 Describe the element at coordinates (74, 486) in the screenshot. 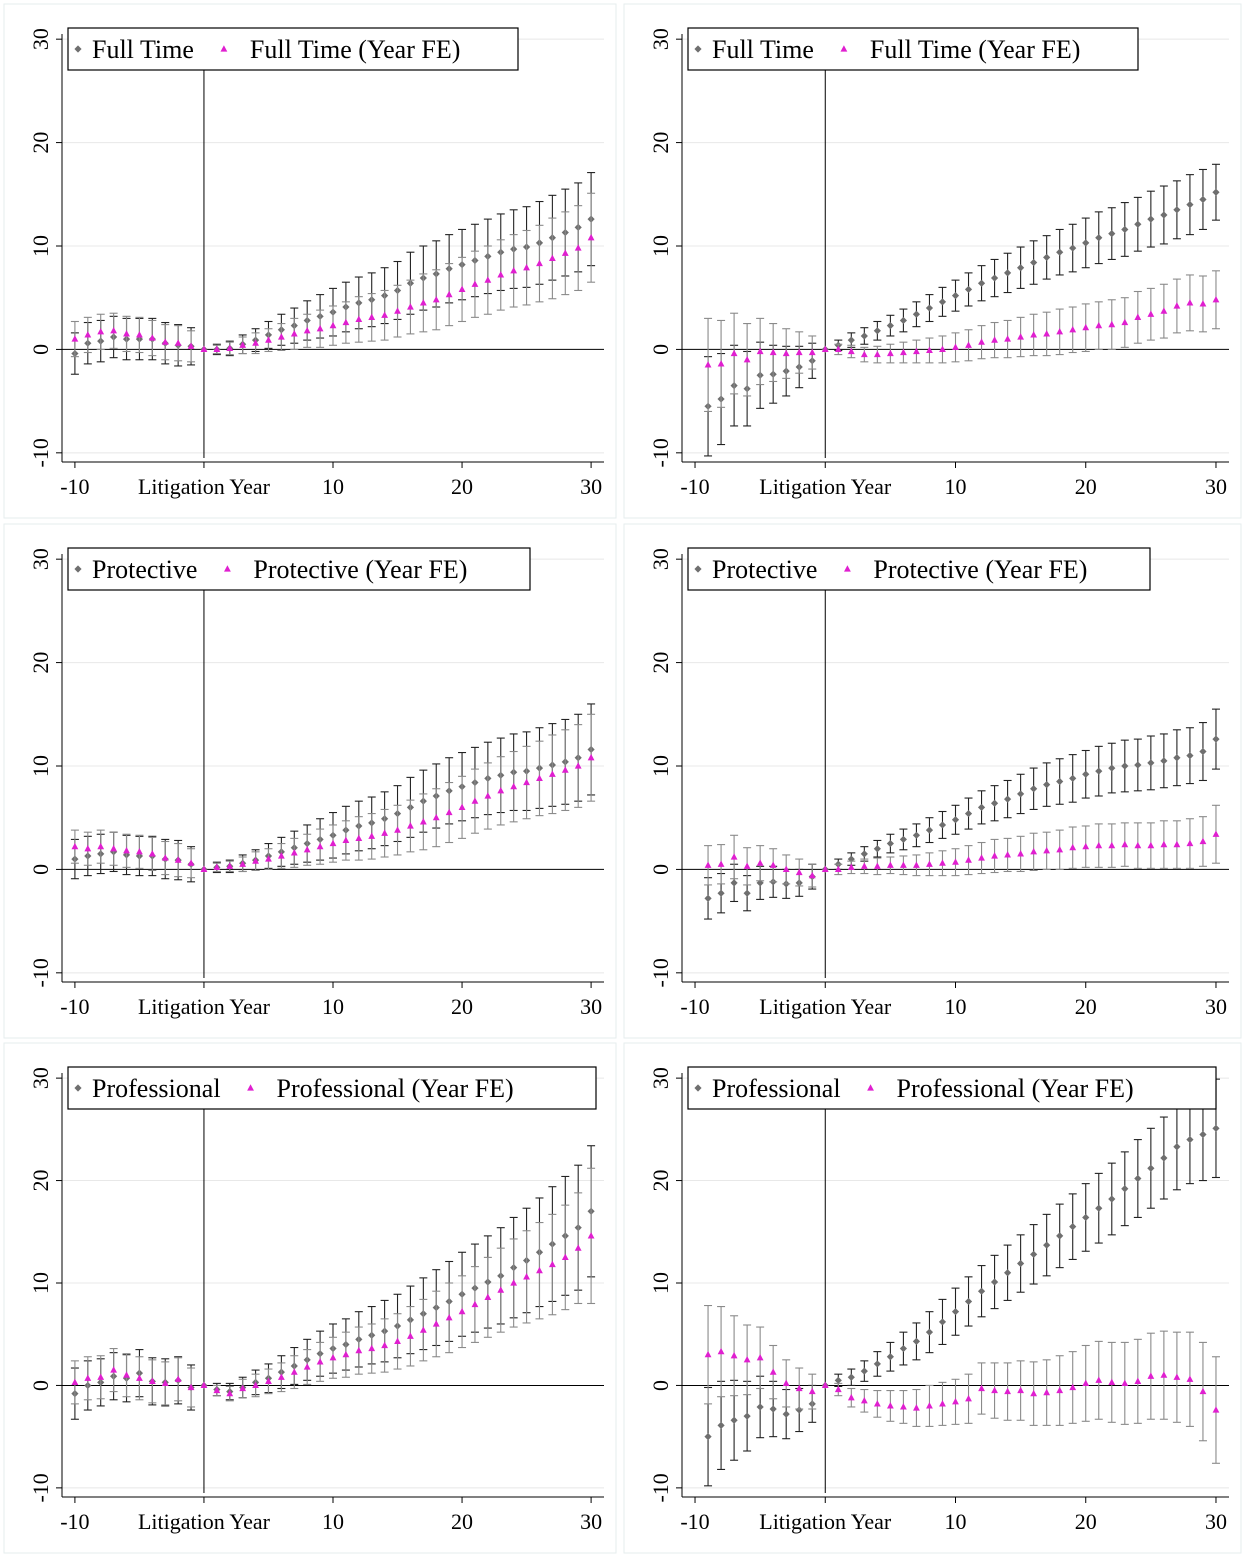

I see `x-tick-label: -10` at that location.